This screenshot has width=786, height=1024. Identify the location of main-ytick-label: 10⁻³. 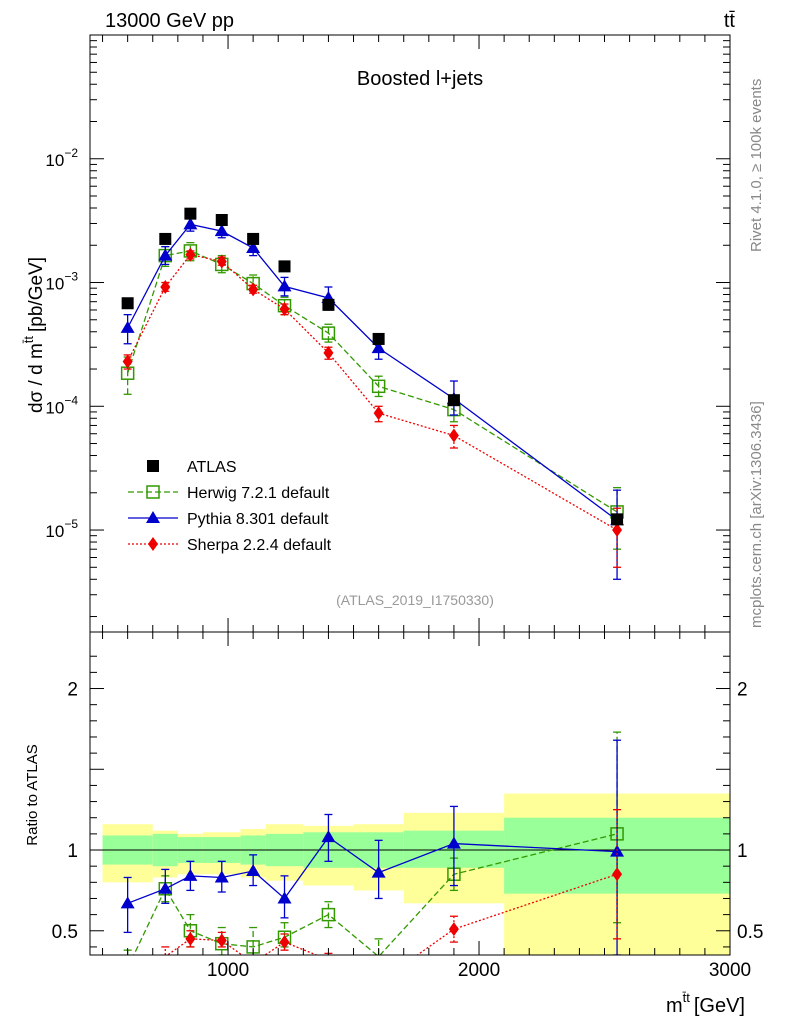
(61, 282).